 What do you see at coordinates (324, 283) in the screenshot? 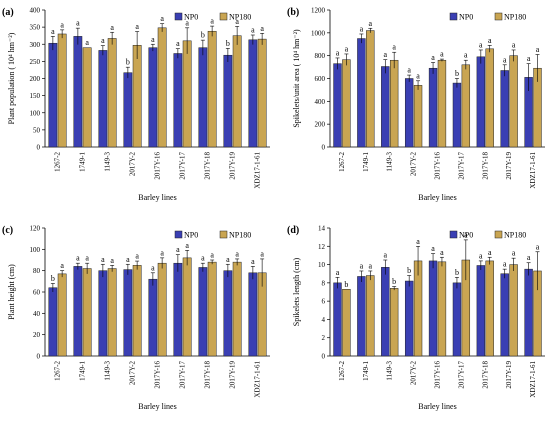
I see `y-tick-label: 8` at bounding box center [324, 283].